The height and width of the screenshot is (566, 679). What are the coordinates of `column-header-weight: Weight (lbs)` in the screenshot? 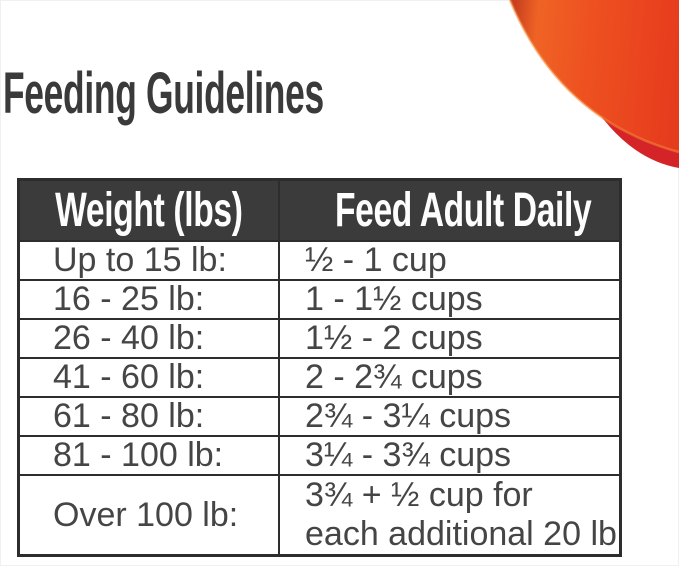 It's located at (150, 210).